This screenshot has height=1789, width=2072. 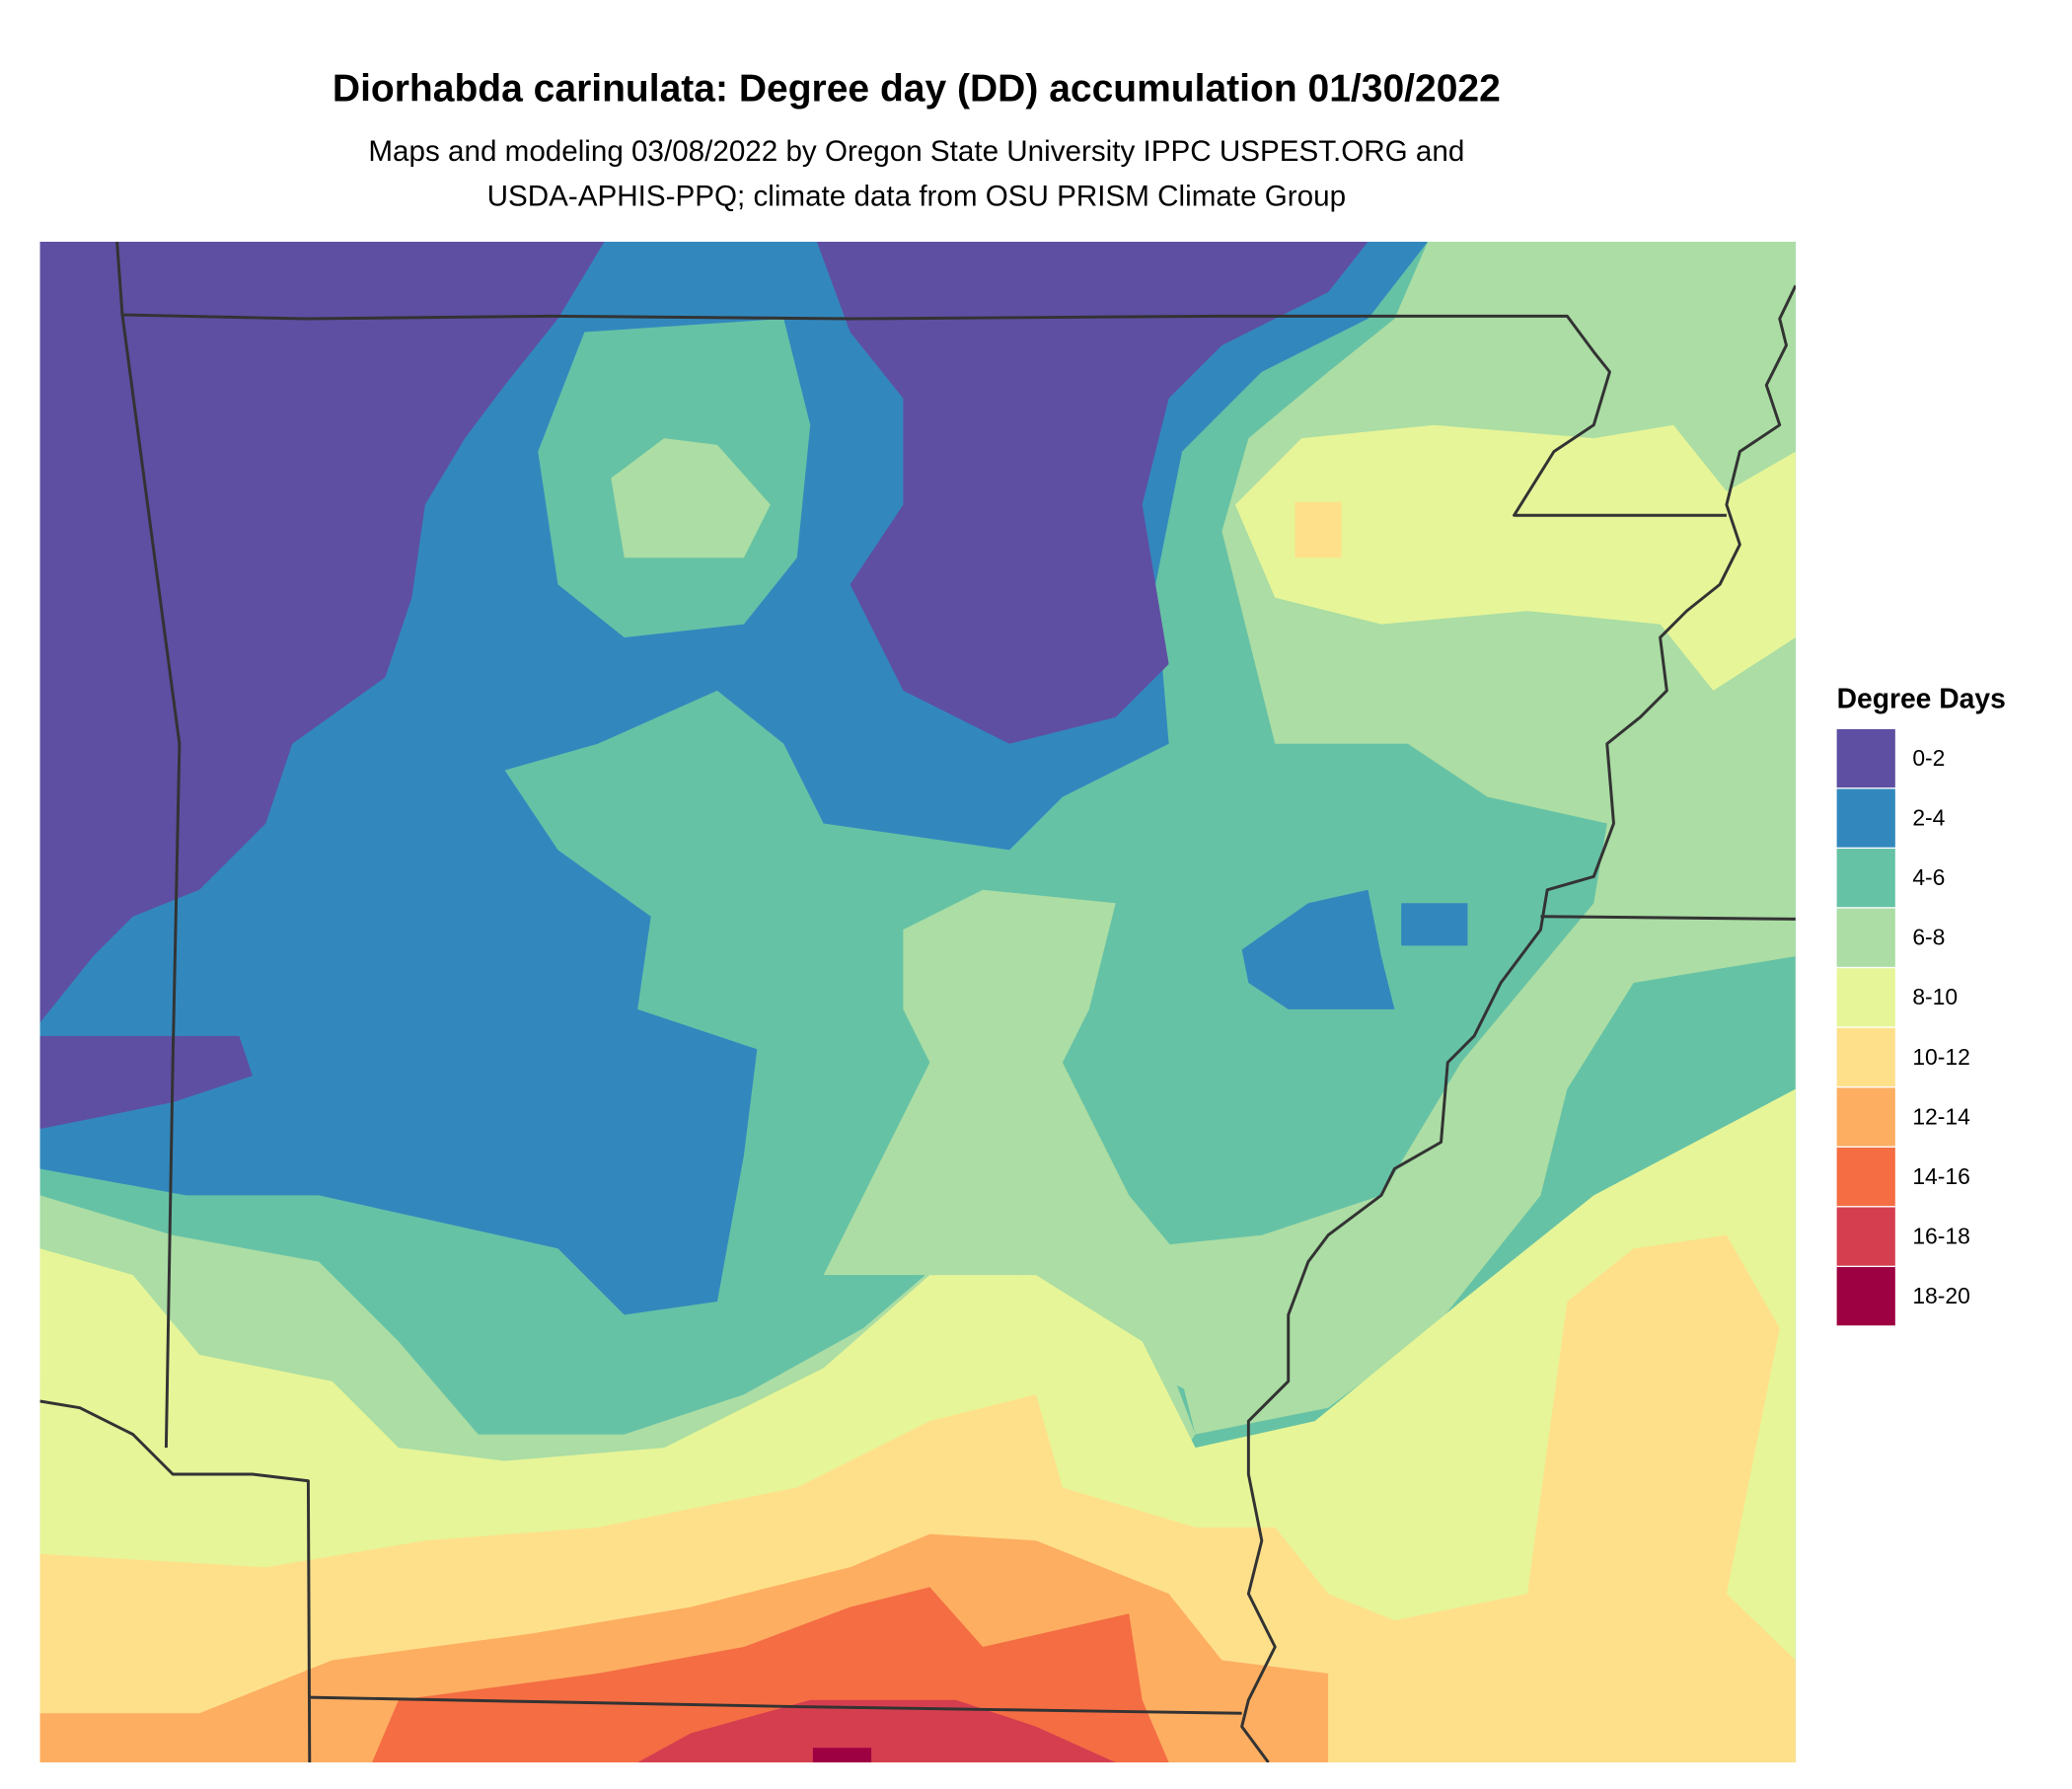 I want to click on legend-label: 6-8, so click(x=1929, y=937).